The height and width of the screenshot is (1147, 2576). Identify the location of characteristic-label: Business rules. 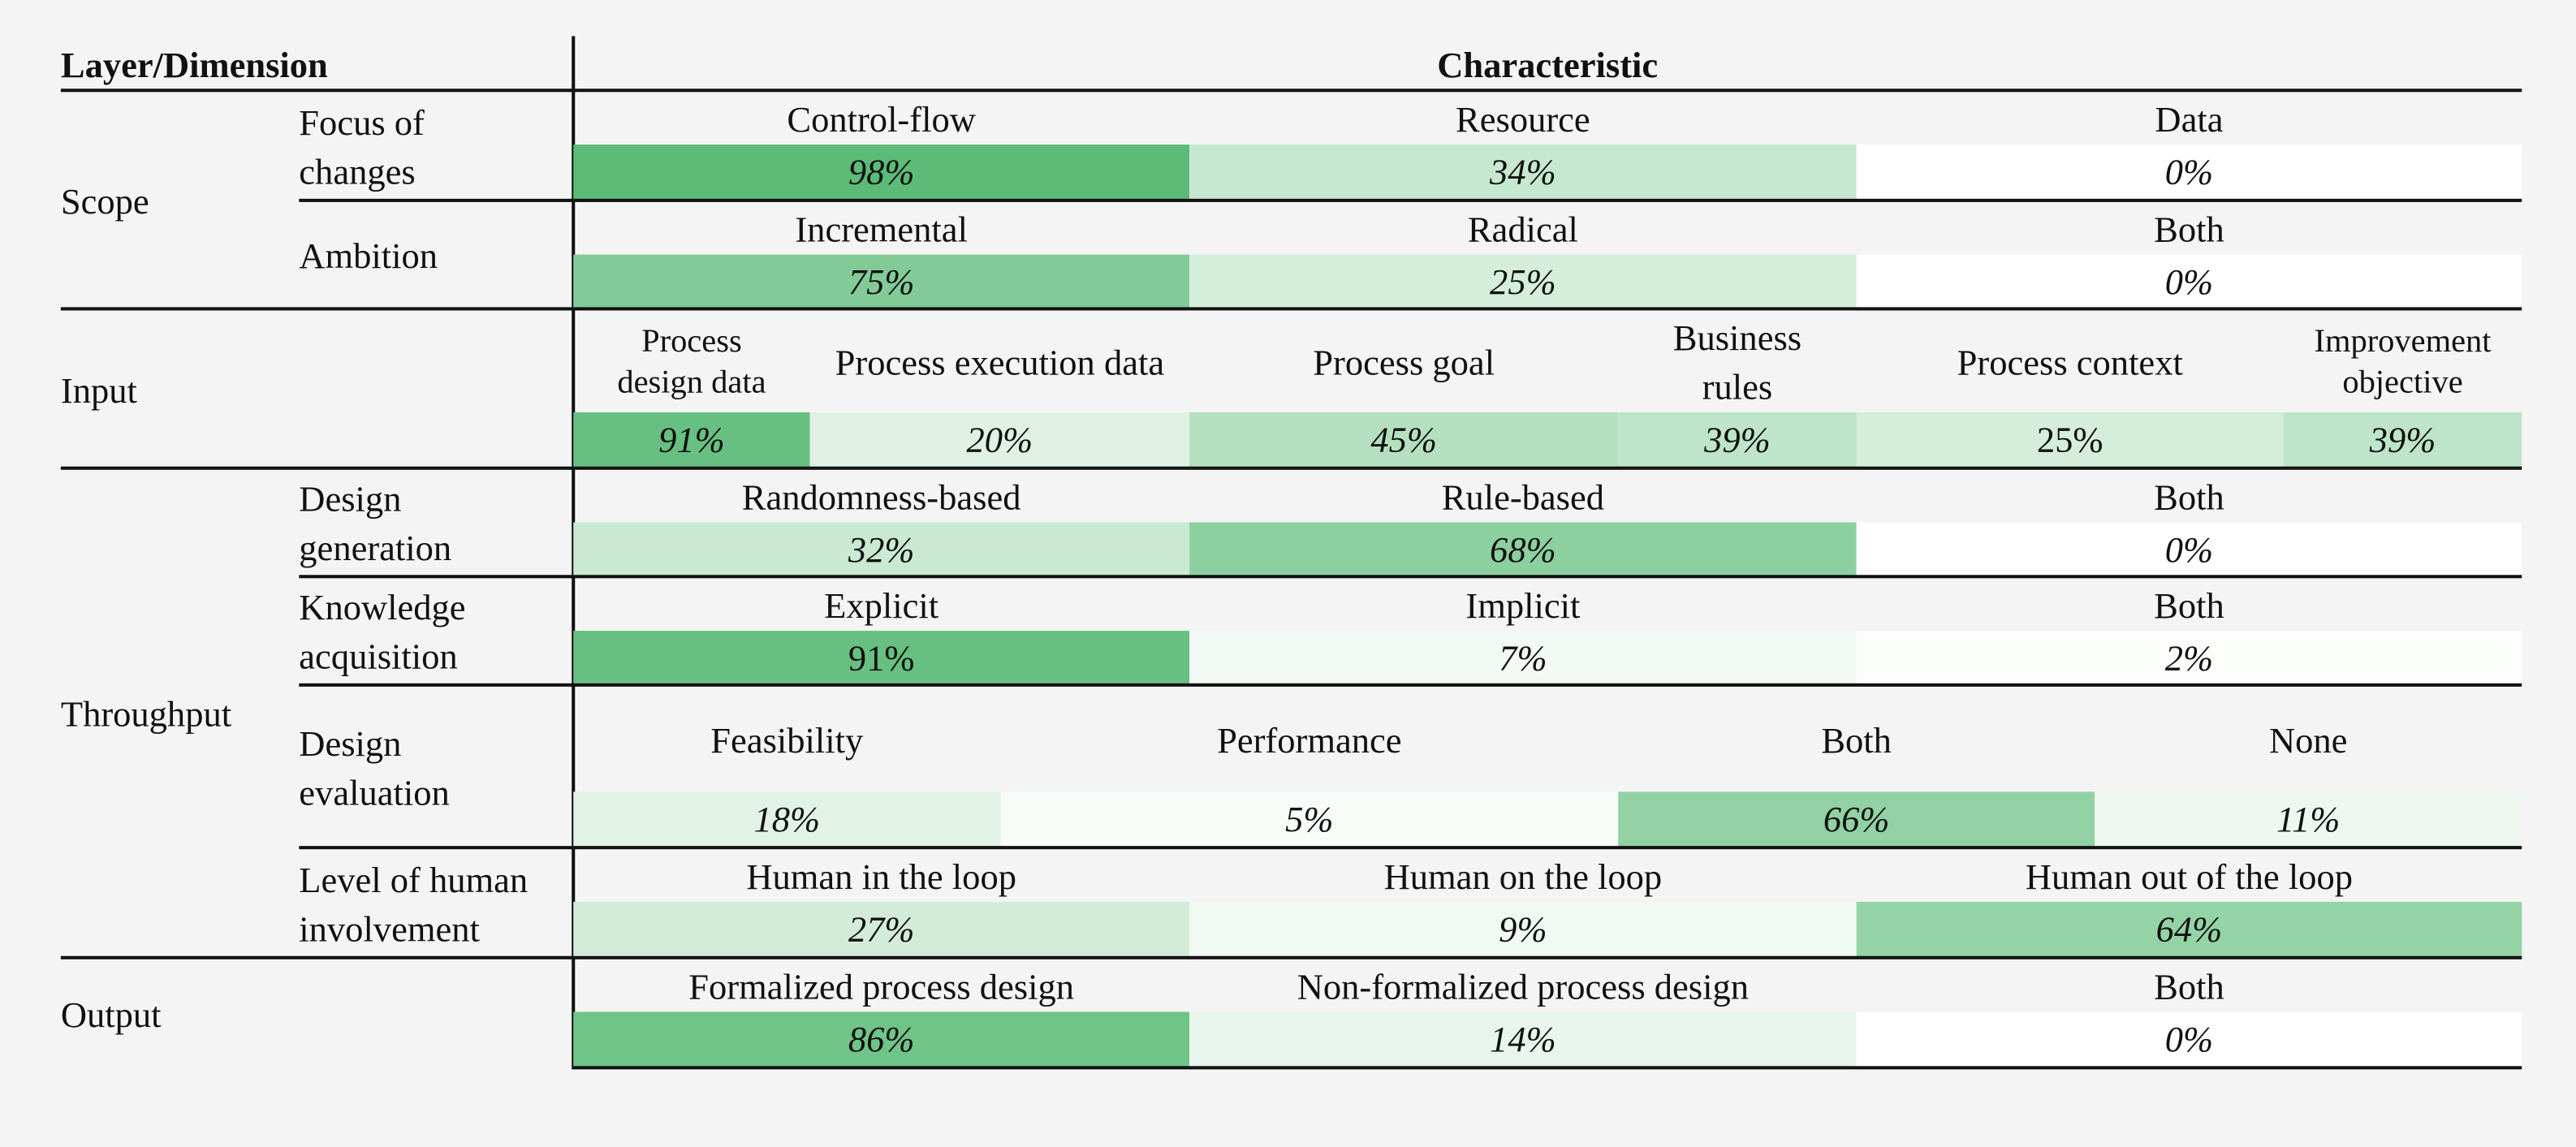
(1737, 362).